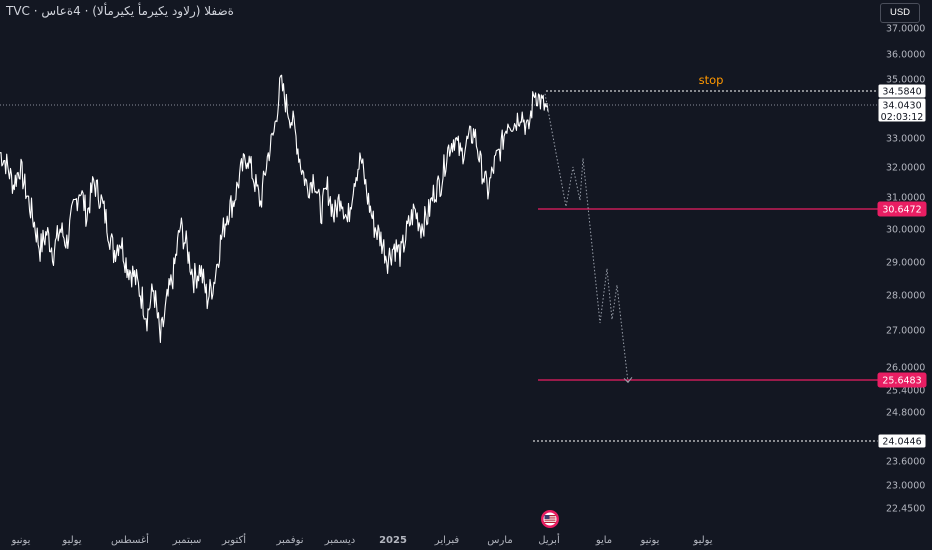 The width and height of the screenshot is (932, 550). Describe the element at coordinates (905, 296) in the screenshot. I see `y-tick-label: 28.0000` at that location.